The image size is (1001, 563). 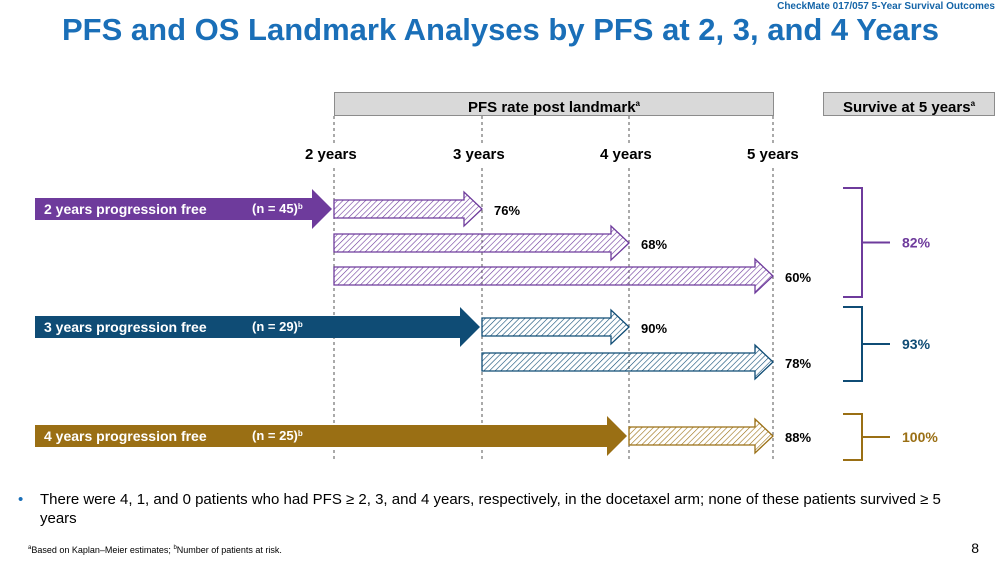 I want to click on group-n-1: (n = 45)b, so click(x=277, y=208).